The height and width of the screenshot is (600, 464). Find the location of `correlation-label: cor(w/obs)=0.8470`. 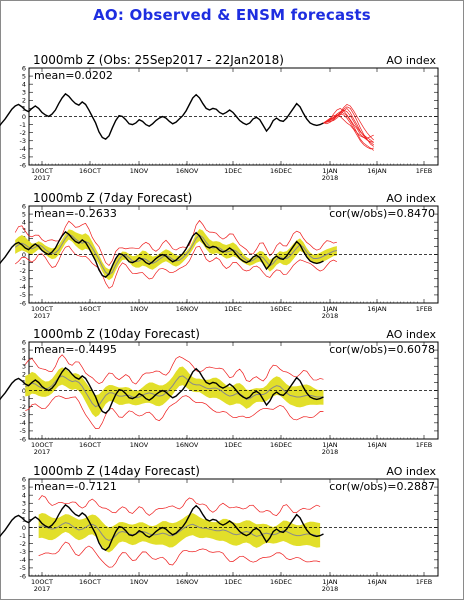

correlation-label: cor(w/obs)=0.8470 is located at coordinates (382, 213).